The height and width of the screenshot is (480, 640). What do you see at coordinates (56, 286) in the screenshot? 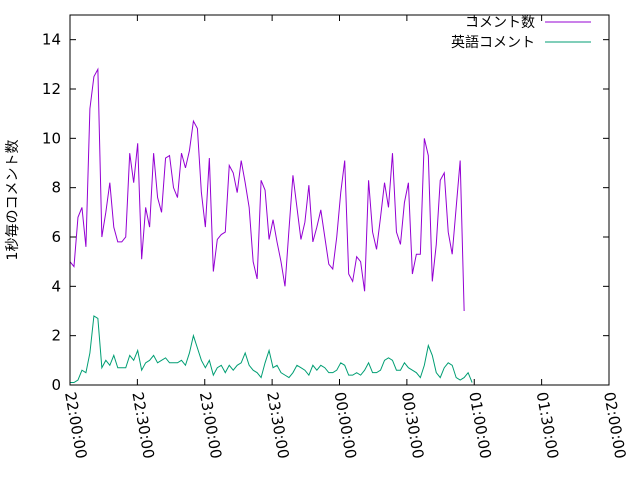
I see `y-tick-label: 4` at bounding box center [56, 286].